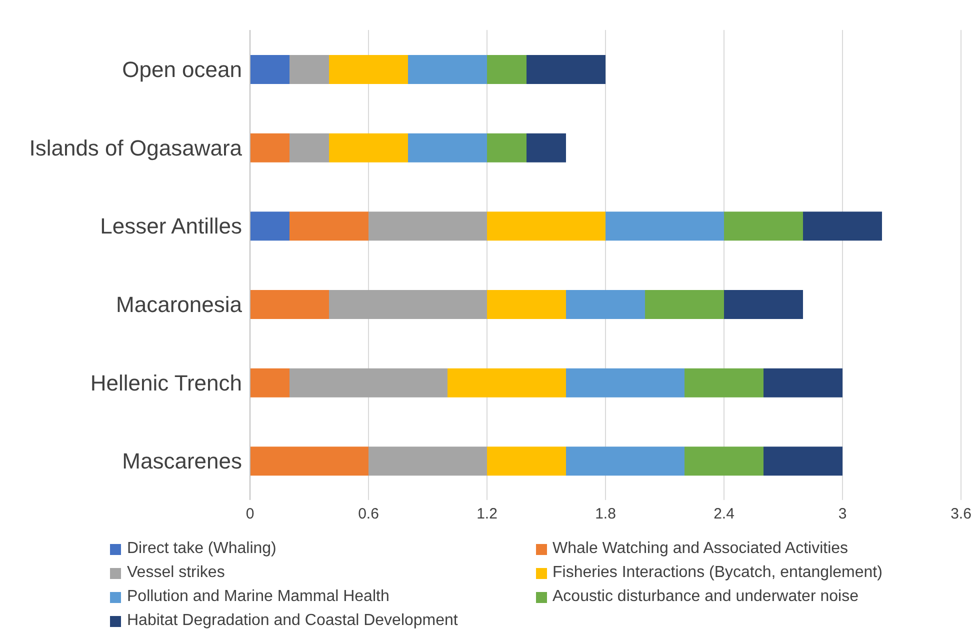  I want to click on x-tick-label: 2.4, so click(724, 514).